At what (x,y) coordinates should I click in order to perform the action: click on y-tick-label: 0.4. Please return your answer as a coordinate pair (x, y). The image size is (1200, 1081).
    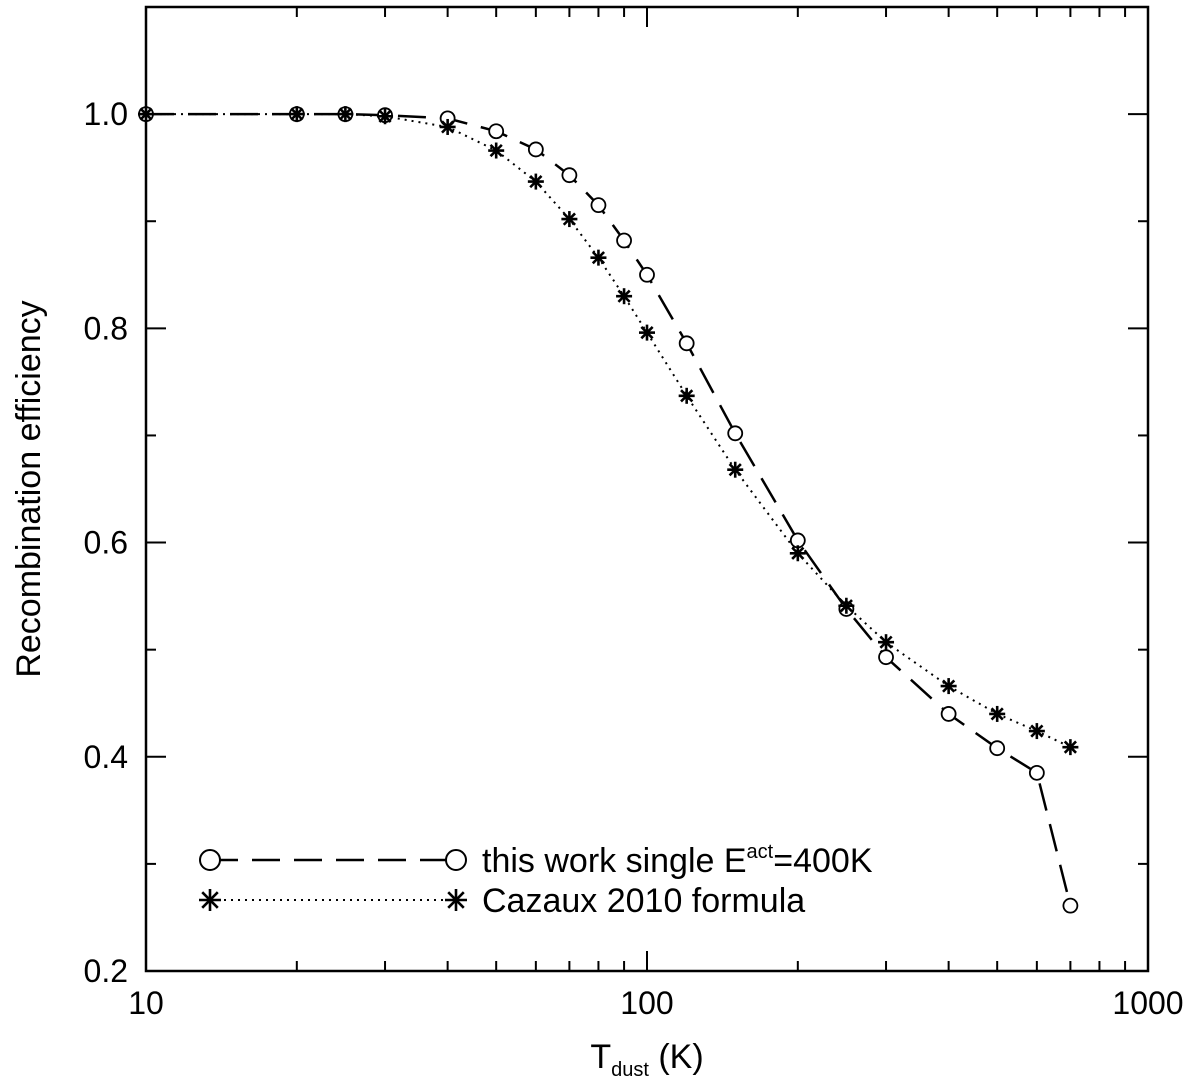
    Looking at the image, I should click on (106, 757).